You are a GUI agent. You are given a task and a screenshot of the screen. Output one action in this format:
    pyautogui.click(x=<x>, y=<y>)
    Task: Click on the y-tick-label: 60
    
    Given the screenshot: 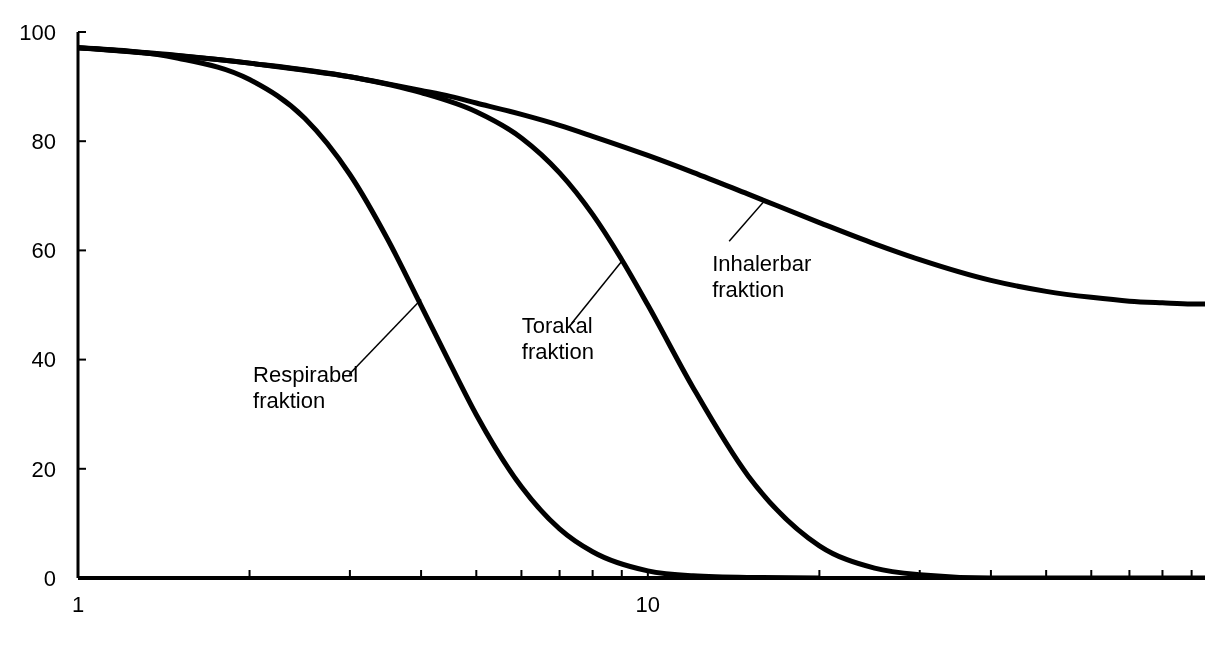 What is the action you would take?
    pyautogui.click(x=43, y=251)
    